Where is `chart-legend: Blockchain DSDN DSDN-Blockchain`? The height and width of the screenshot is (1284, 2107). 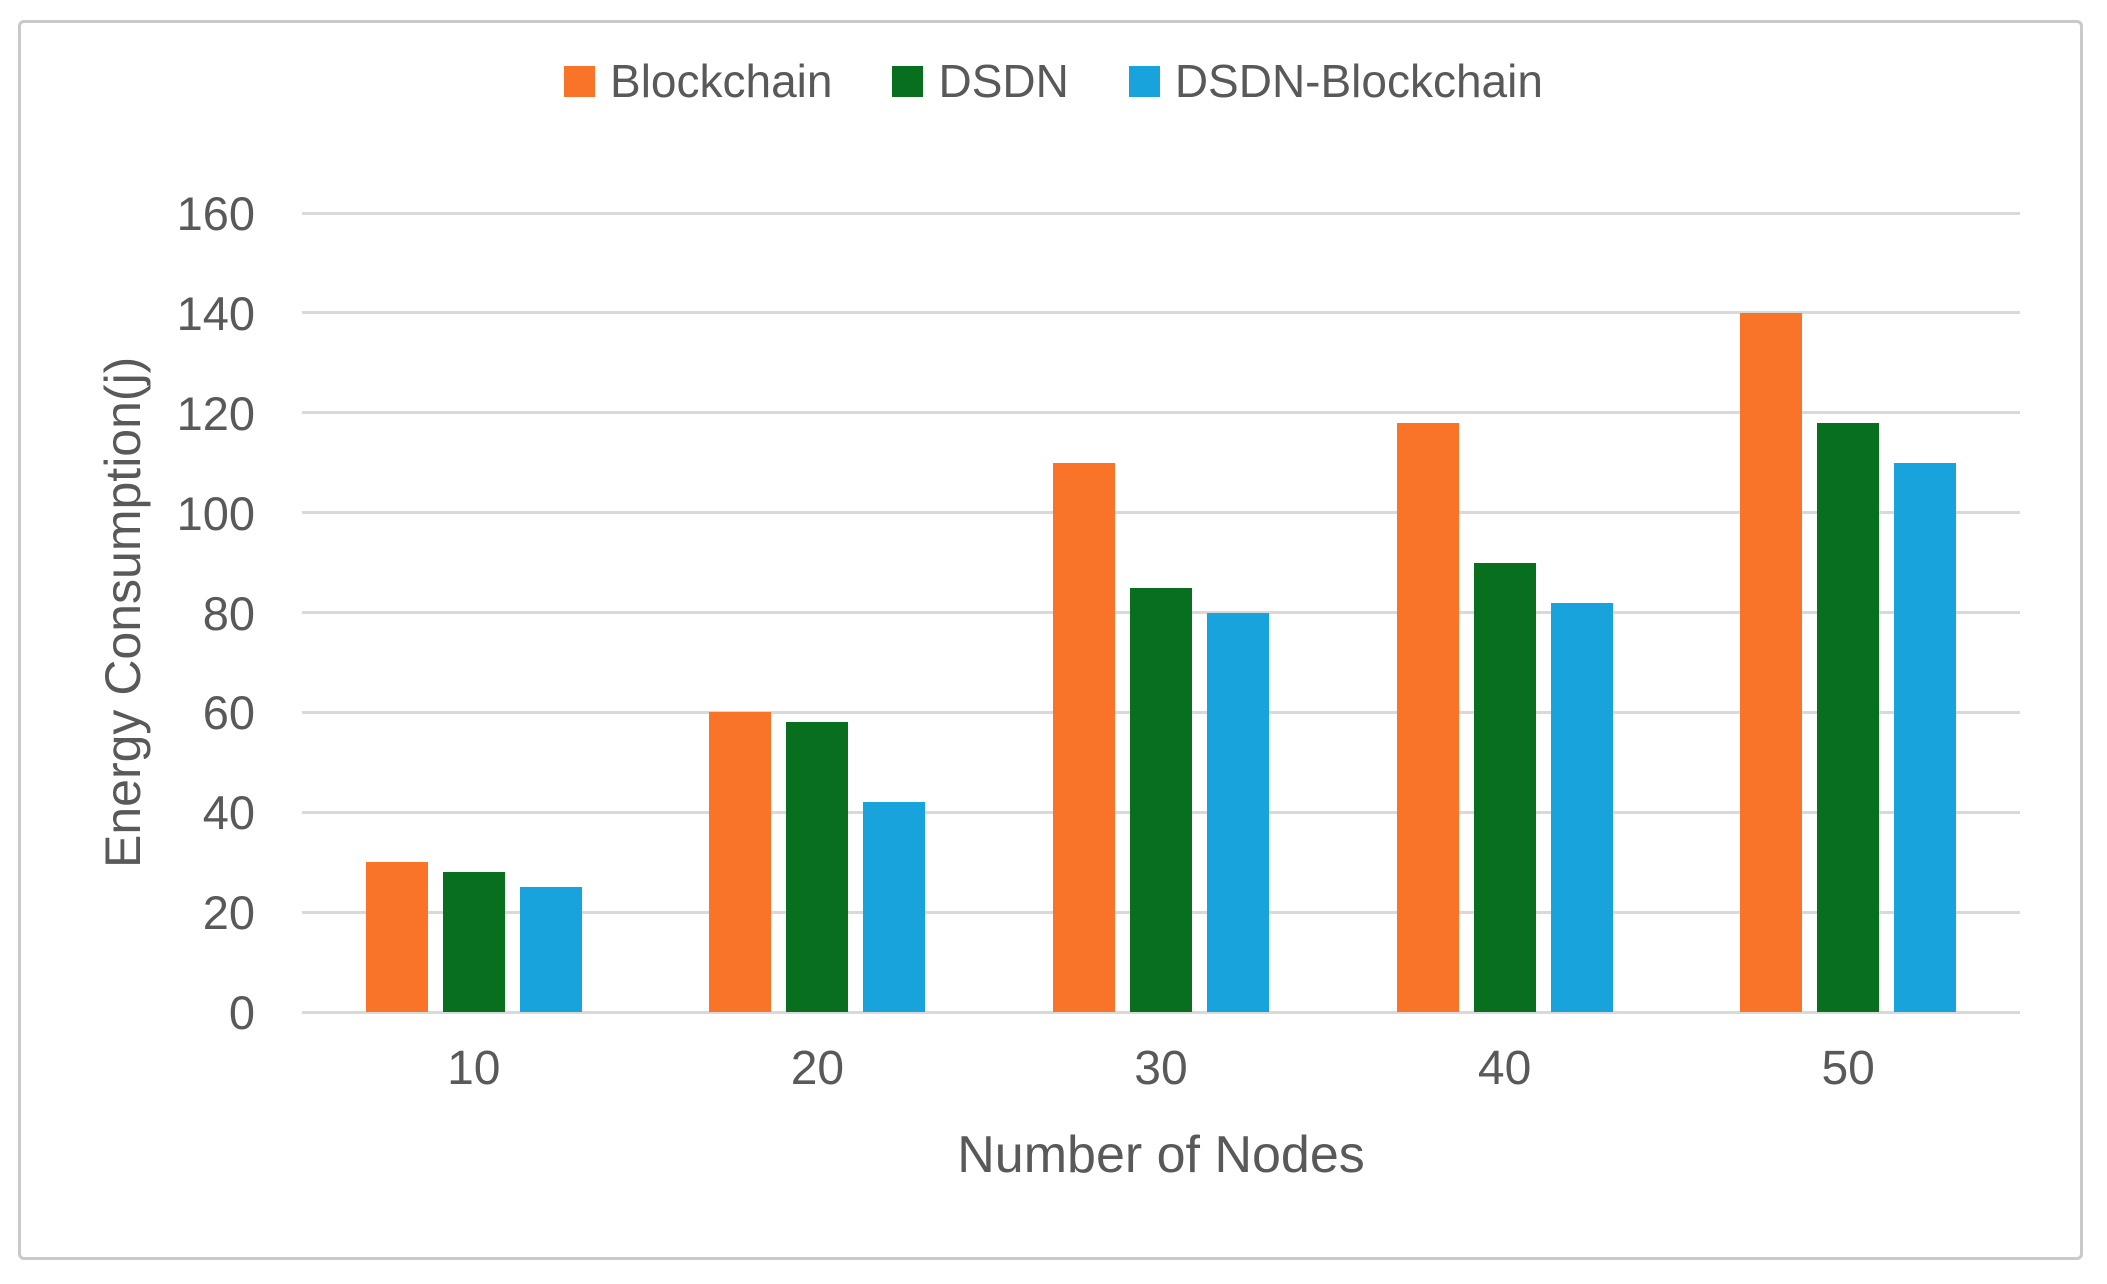
chart-legend: Blockchain DSDN DSDN-Blockchain is located at coordinates (1053, 81).